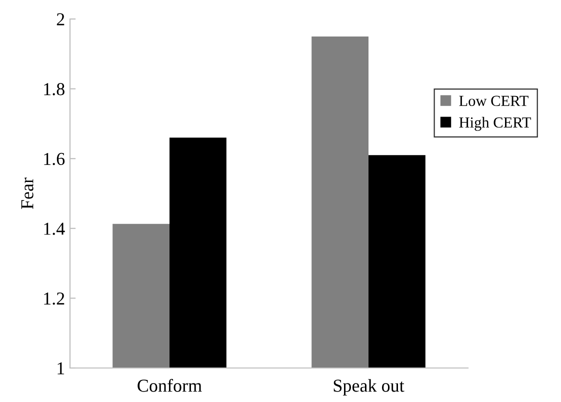 The height and width of the screenshot is (402, 561). I want to click on y-tick-label: 2, so click(60, 19).